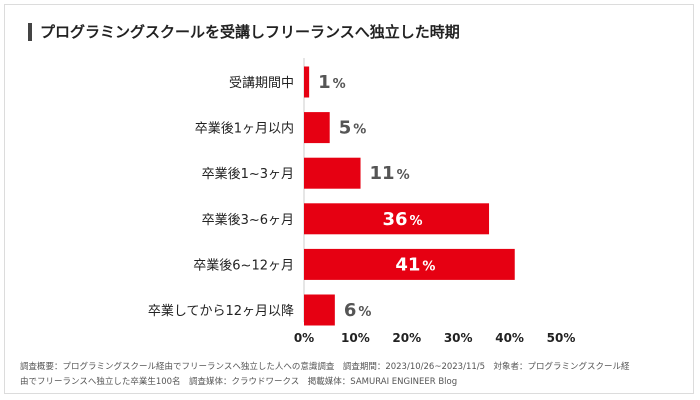  What do you see at coordinates (304, 338) in the screenshot?
I see `x-tick-label: 0%` at bounding box center [304, 338].